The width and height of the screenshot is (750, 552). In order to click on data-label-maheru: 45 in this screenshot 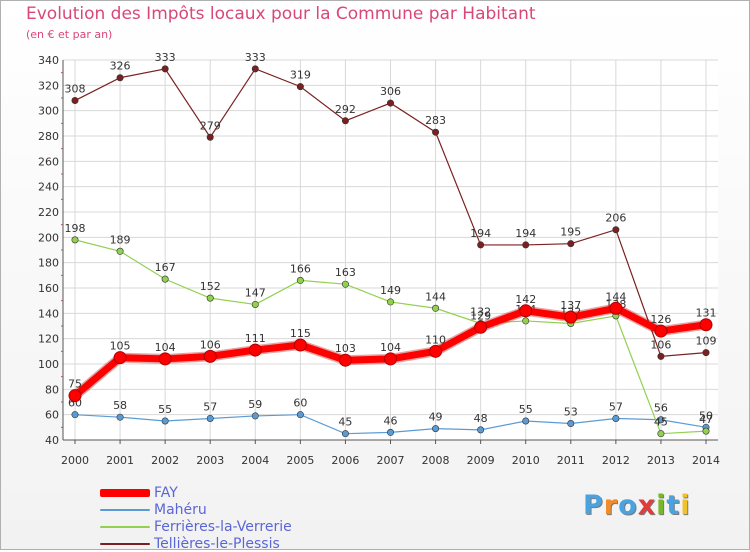, I will do `click(345, 422)`.